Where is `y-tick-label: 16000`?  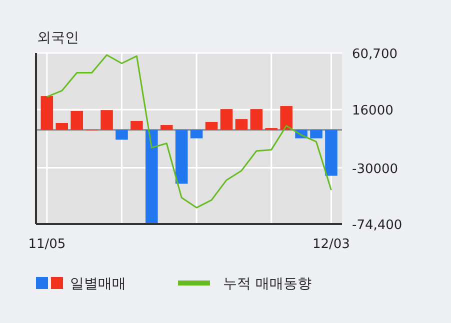 y-tick-label: 16000 is located at coordinates (373, 111).